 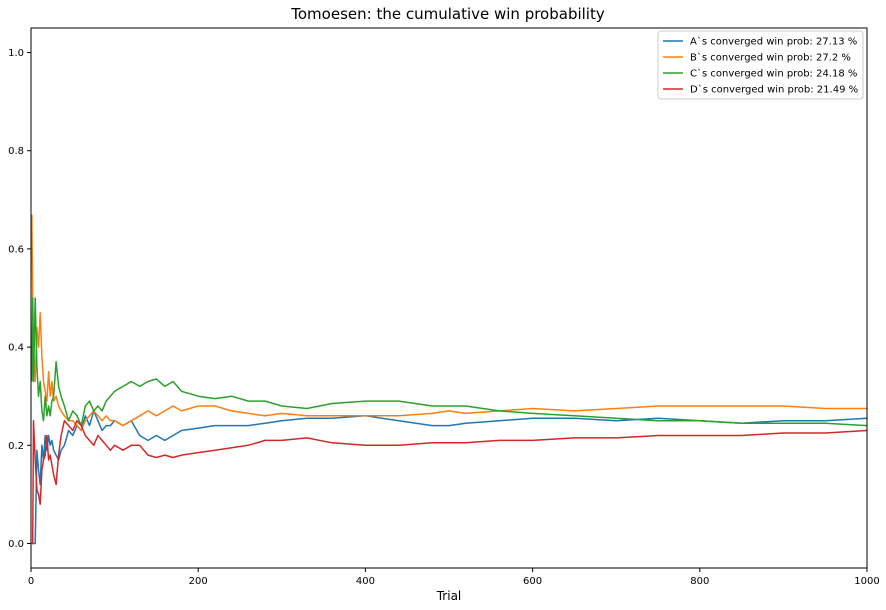 I want to click on y-tick-label: 1.0, so click(x=16, y=53).